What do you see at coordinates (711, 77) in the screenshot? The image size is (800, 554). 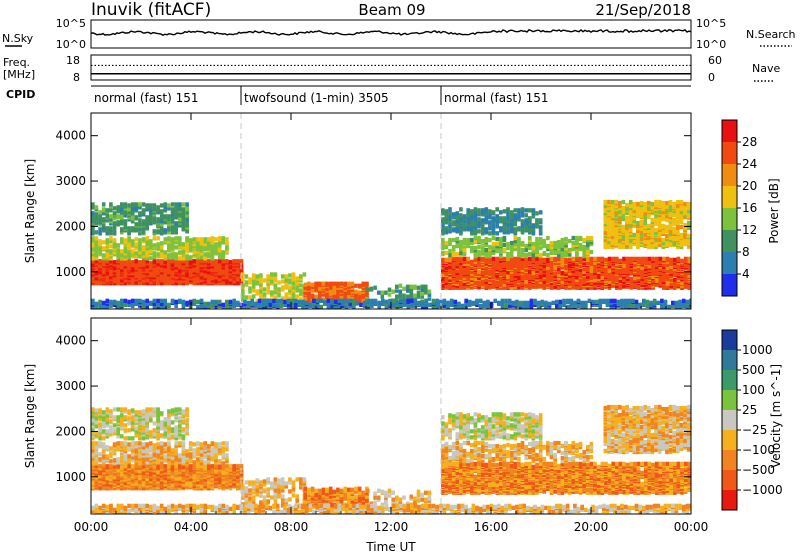 I see `nave-right-tick-bottom: 0` at bounding box center [711, 77].